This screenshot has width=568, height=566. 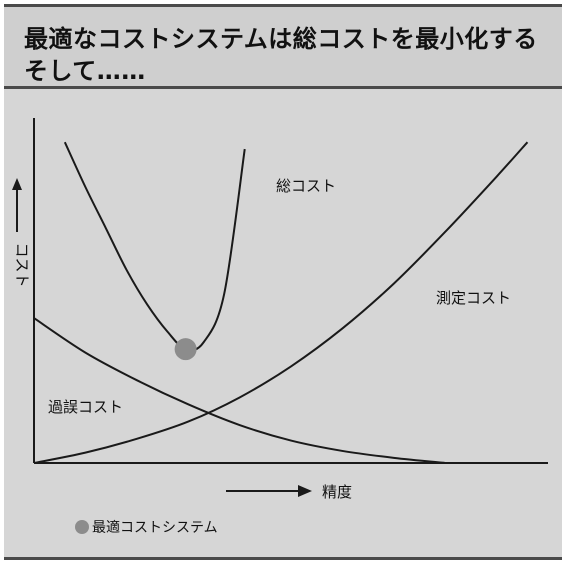 I want to click on x-axis-label: 精度, so click(x=337, y=492).